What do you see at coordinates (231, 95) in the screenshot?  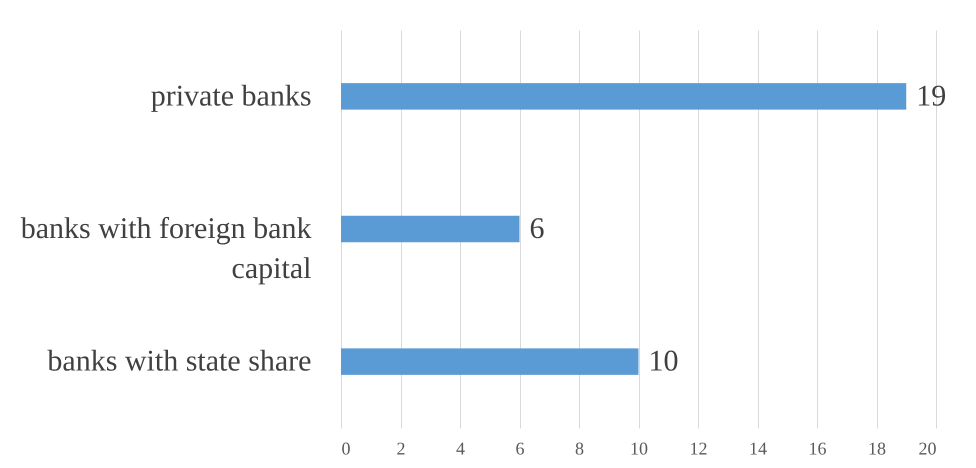 I see `y-tick-label: private banks` at bounding box center [231, 95].